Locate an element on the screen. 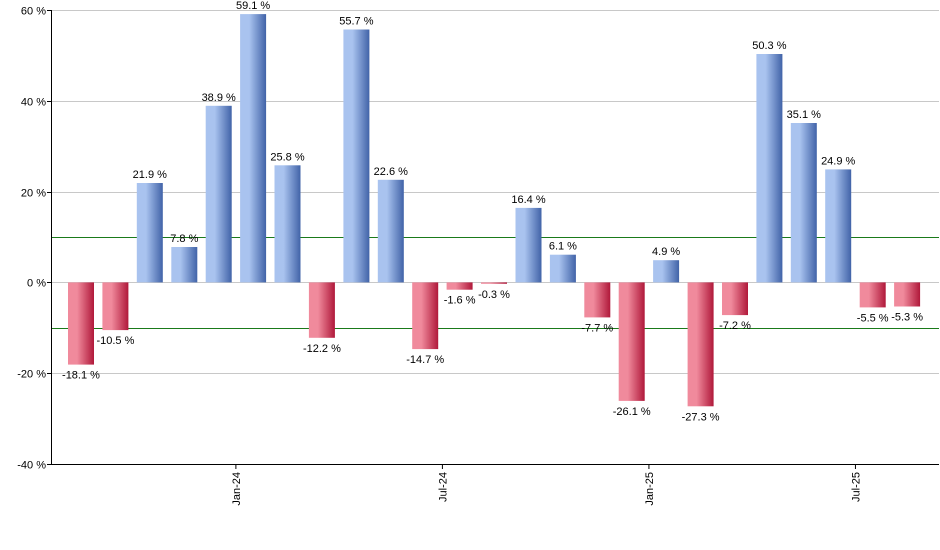  data-label: 21.9 % is located at coordinates (150, 175).